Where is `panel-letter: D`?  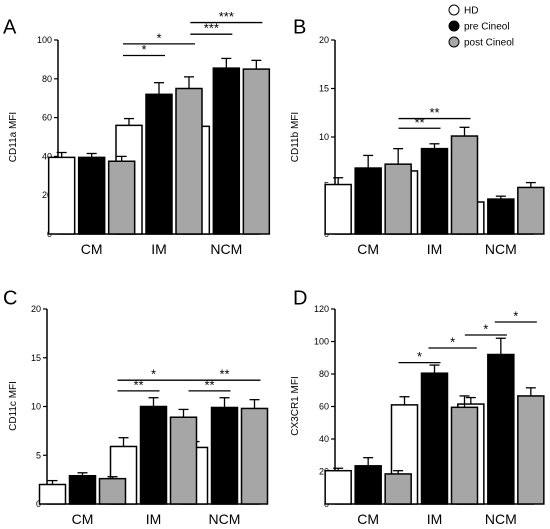
panel-letter: D is located at coordinates (300, 299).